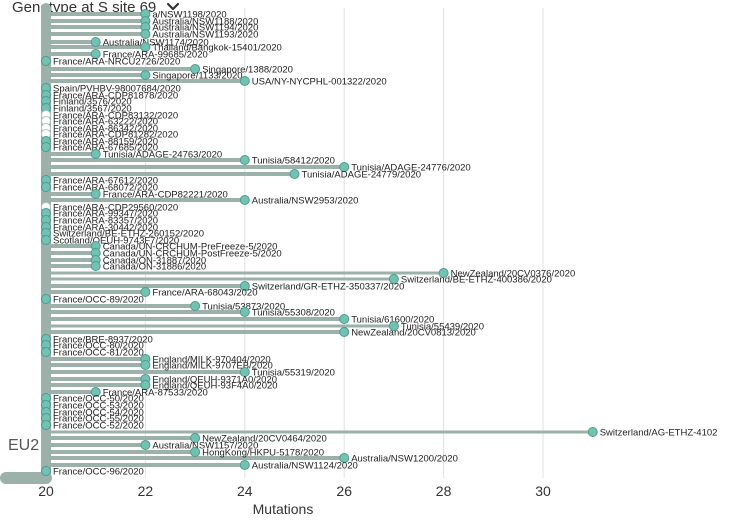 This screenshot has width=752, height=521. What do you see at coordinates (305, 201) in the screenshot?
I see `tip-label: Australia/NSW2953/2020` at bounding box center [305, 201].